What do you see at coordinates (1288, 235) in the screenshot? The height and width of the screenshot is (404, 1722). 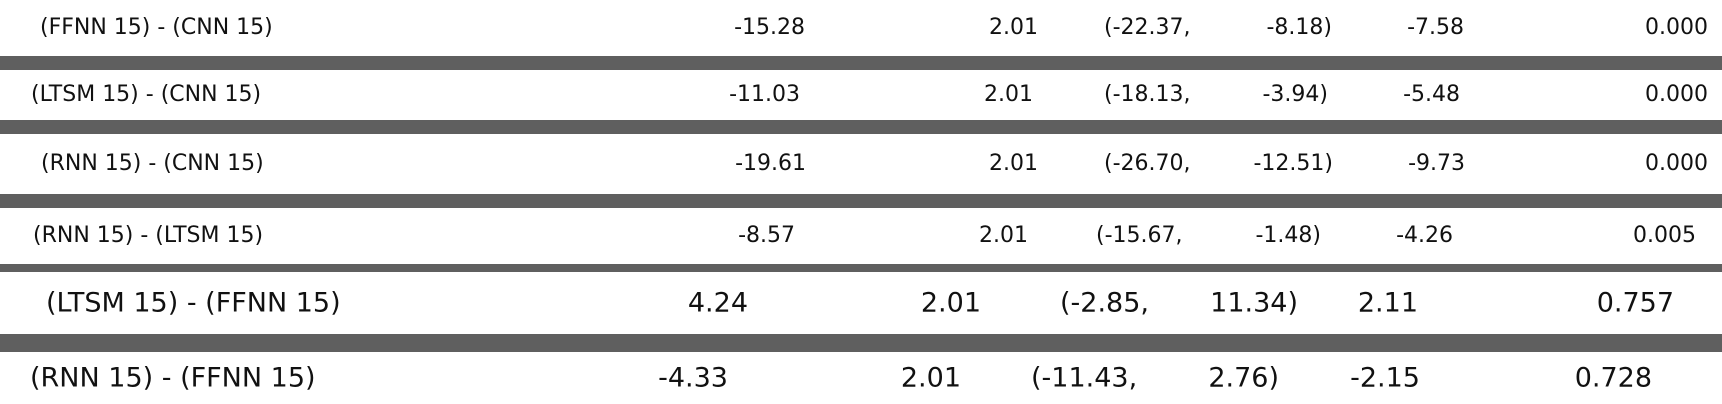 I see `confidence-interval-upper: -1.48)` at bounding box center [1288, 235].